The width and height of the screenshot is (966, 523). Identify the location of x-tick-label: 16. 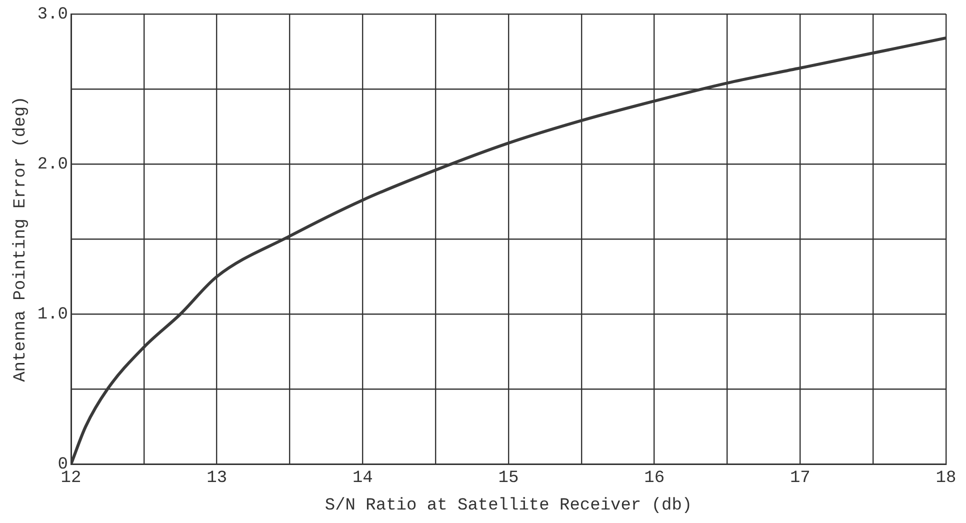
(654, 478).